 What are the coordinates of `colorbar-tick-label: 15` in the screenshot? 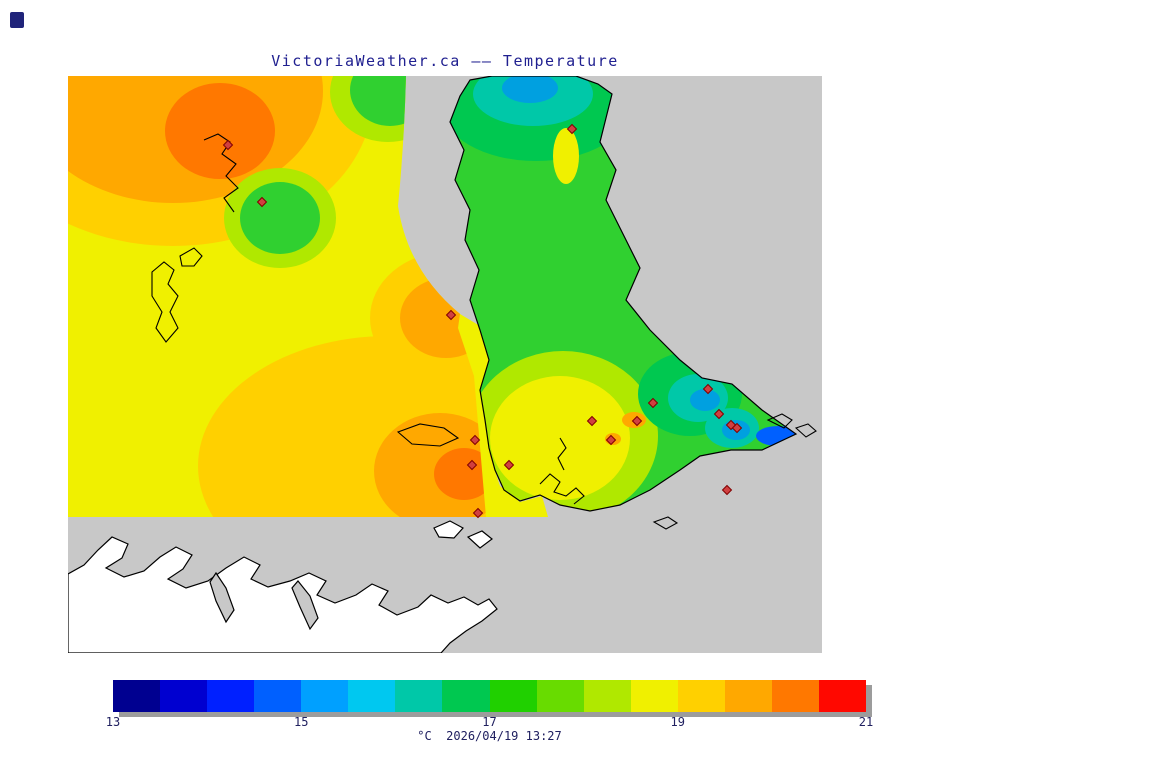 It's located at (301, 722).